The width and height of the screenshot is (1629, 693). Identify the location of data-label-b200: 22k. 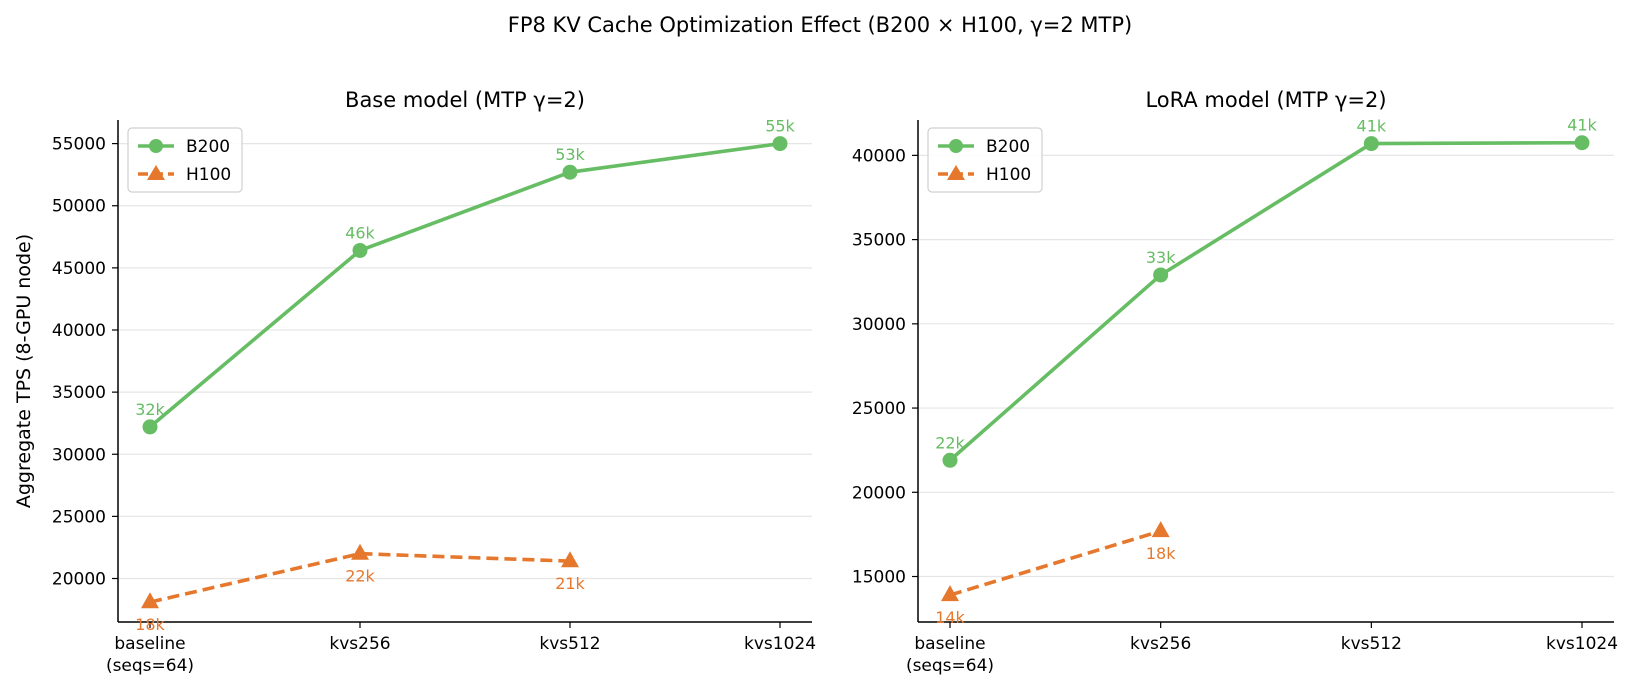
(950, 442).